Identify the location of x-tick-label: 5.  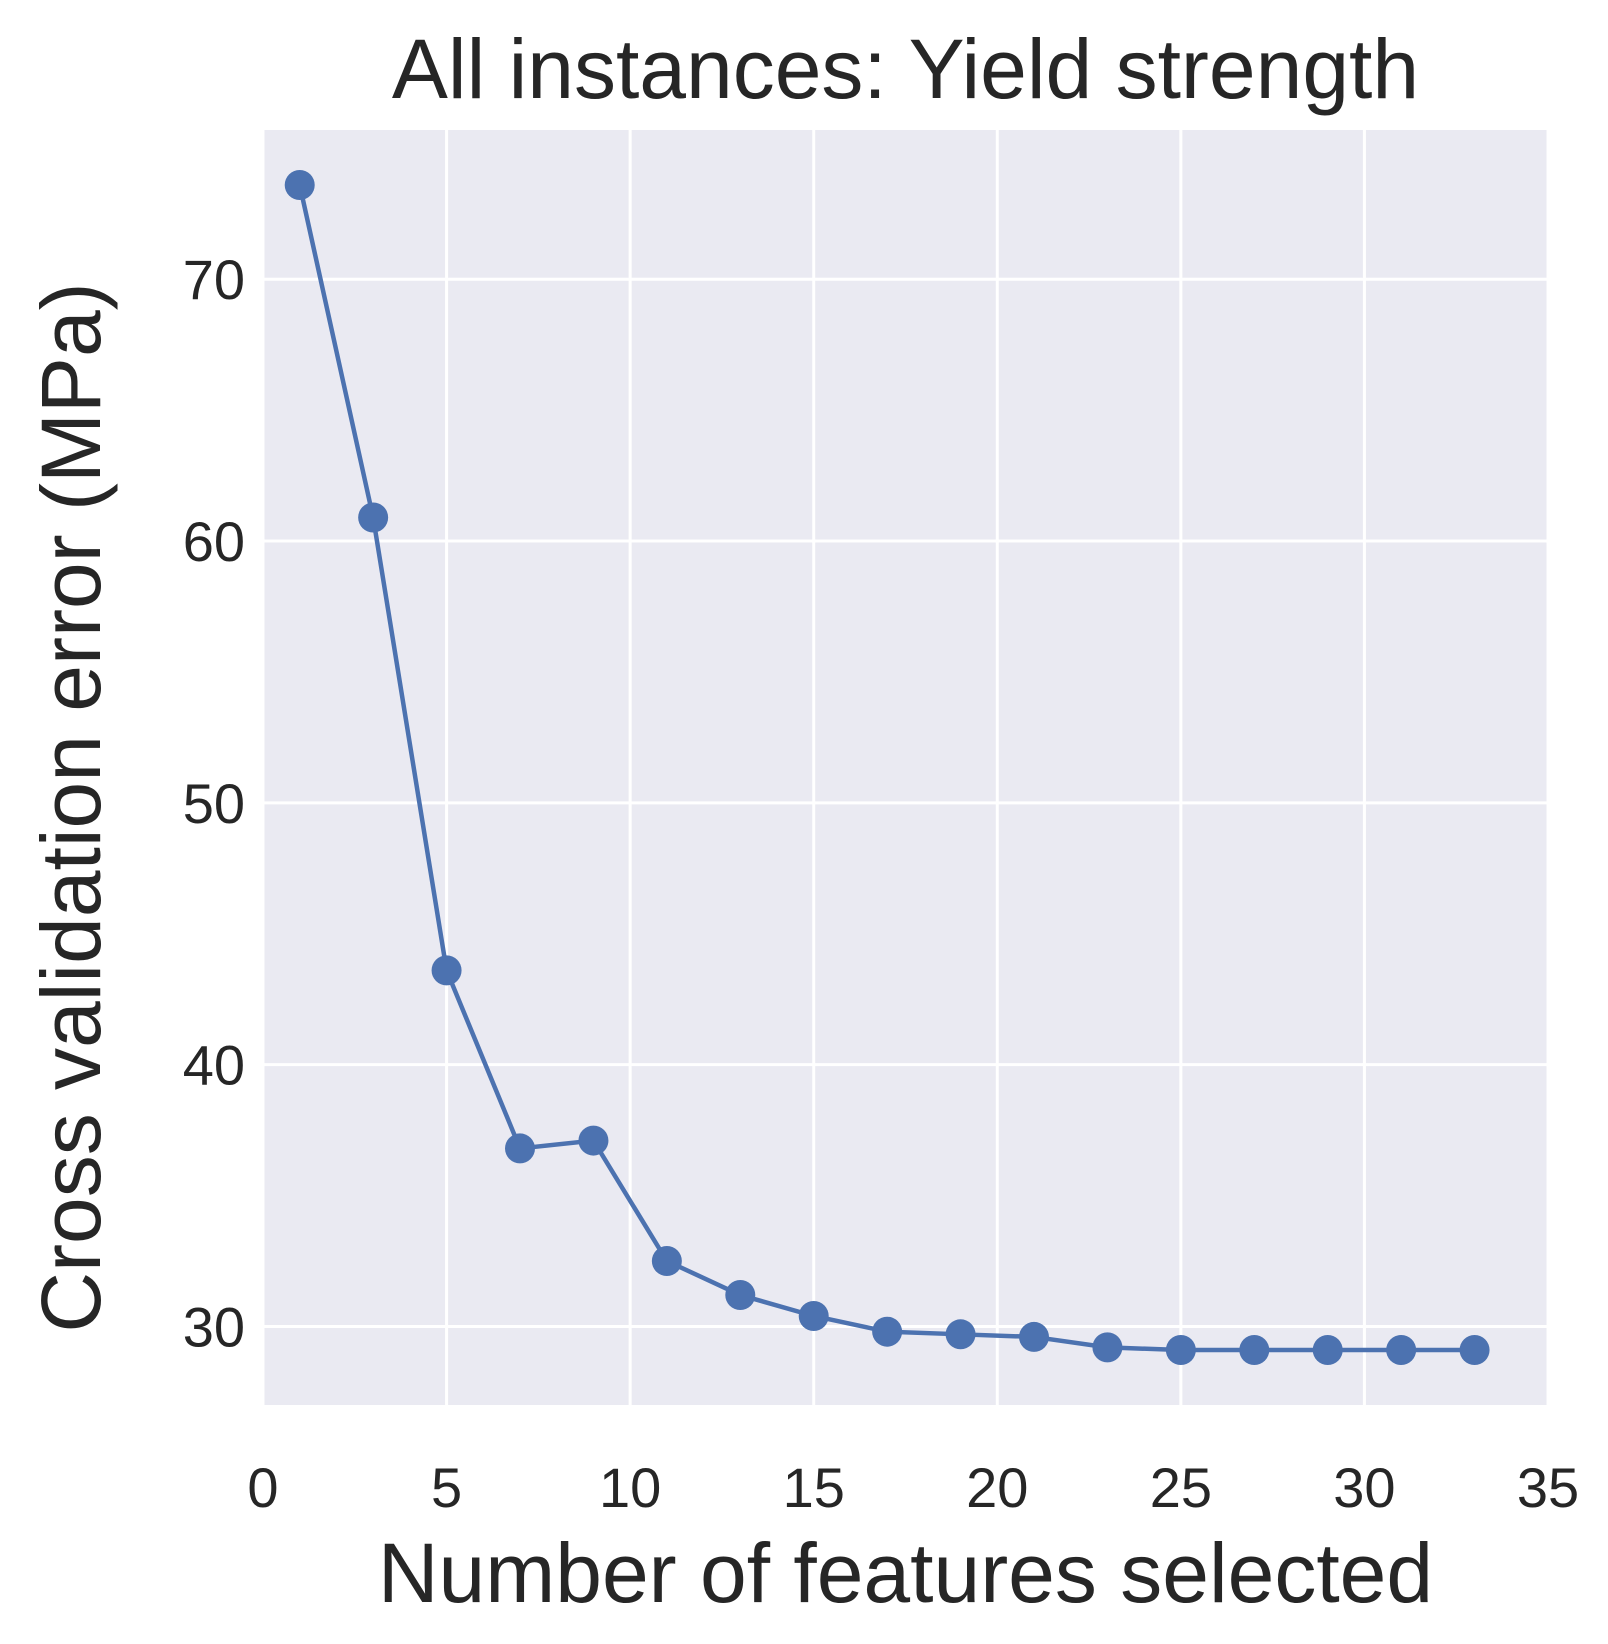
(446, 1487).